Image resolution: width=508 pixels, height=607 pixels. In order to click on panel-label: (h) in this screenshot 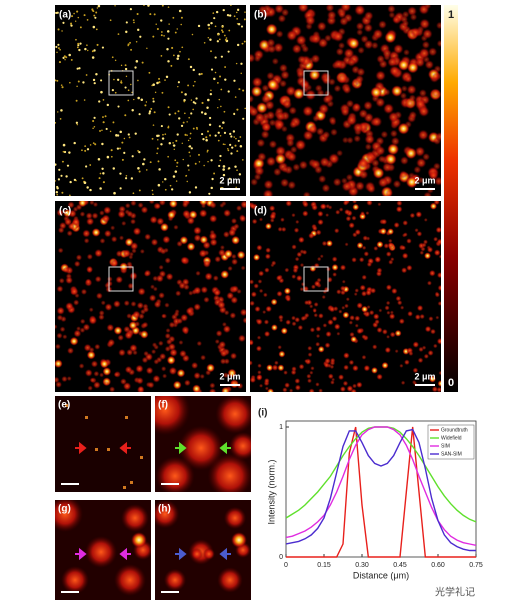, I will do `click(164, 509)`.